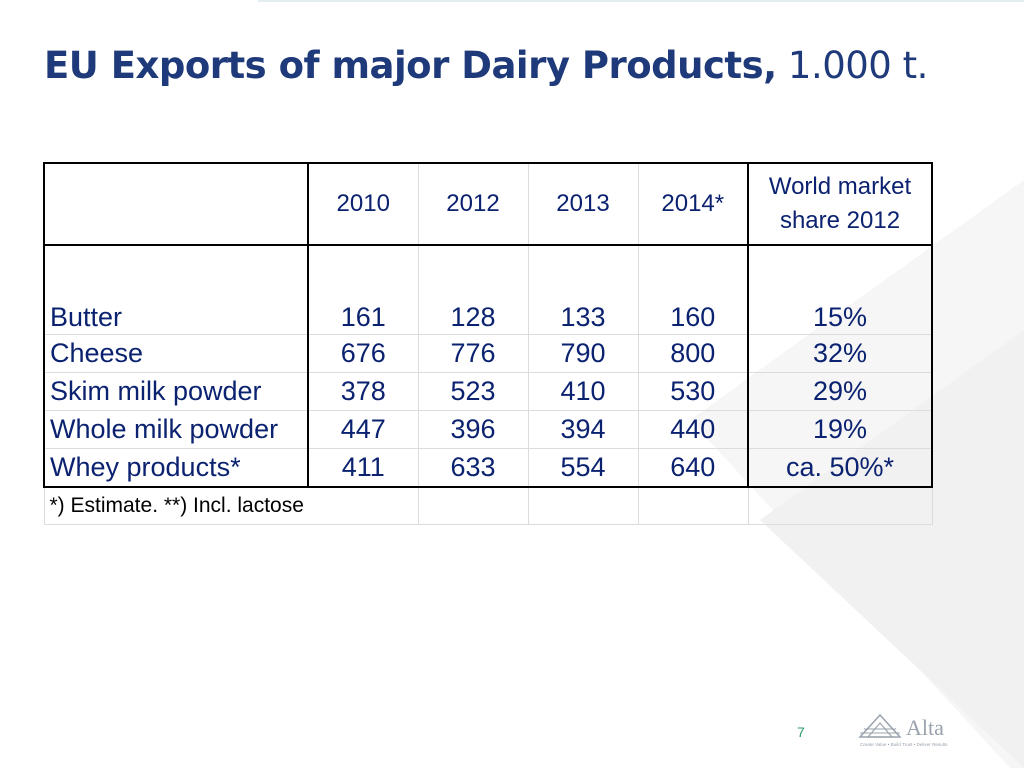 The image size is (1024, 768). I want to click on value-2010: 447, so click(363, 429).